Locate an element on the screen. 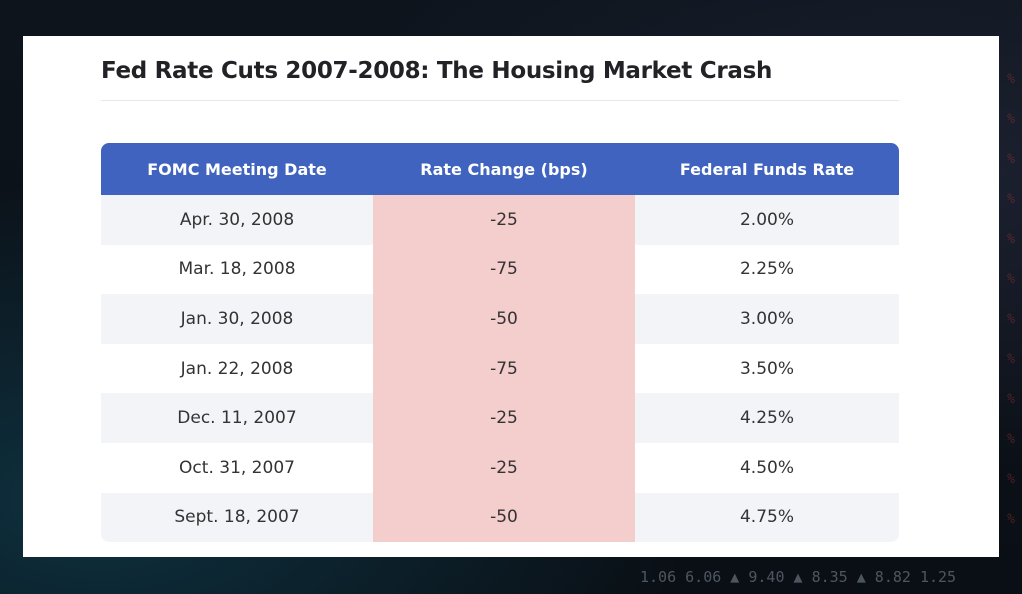 This screenshot has width=1022, height=594. cell-meeting-date: Dec. 11, 2007 is located at coordinates (237, 418).